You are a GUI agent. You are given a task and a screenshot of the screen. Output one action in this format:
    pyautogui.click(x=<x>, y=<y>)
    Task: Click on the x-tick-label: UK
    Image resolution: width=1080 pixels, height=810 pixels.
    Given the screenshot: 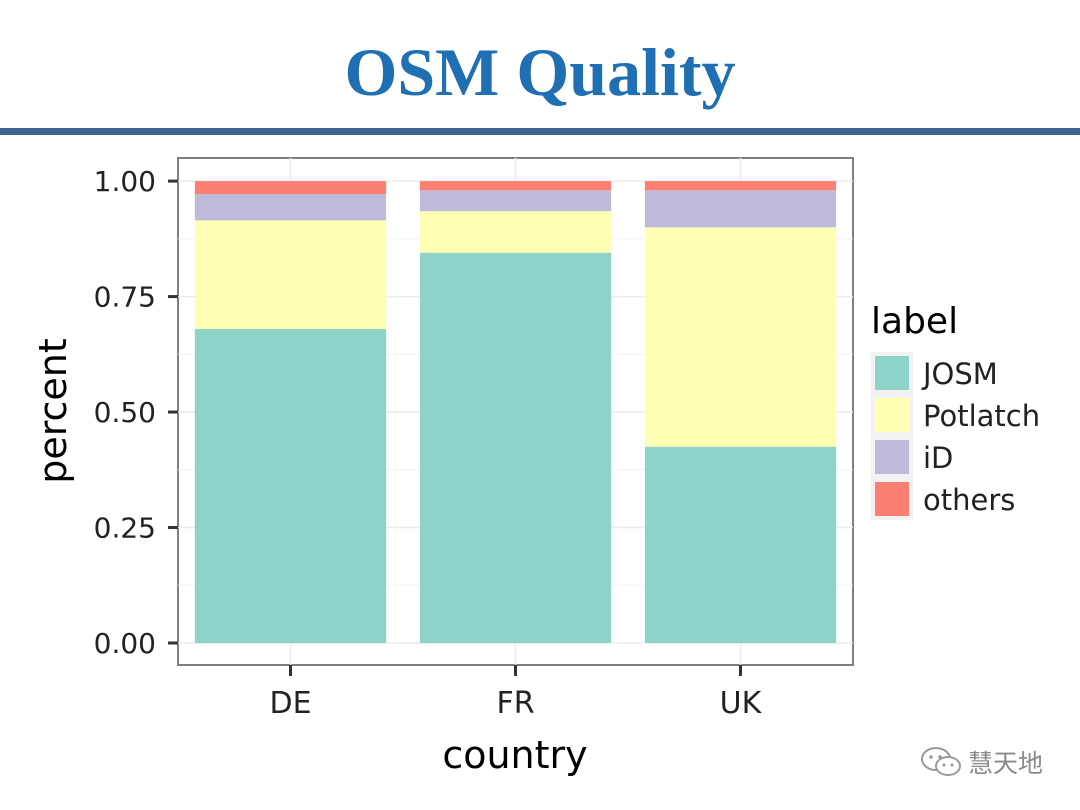 What is the action you would take?
    pyautogui.click(x=741, y=703)
    